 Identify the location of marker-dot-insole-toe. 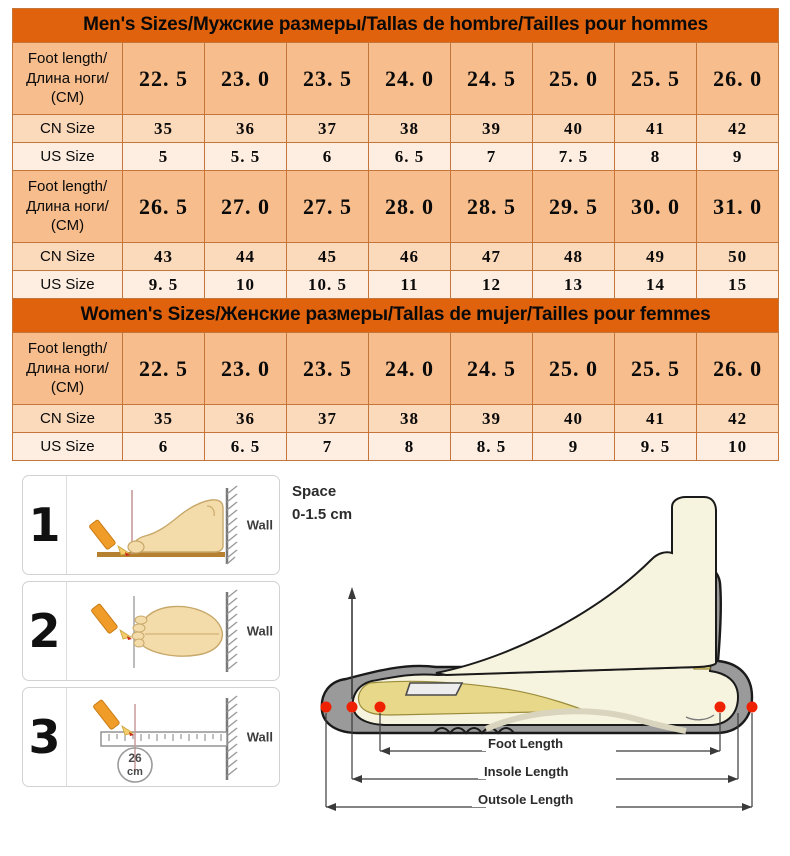
(352, 707).